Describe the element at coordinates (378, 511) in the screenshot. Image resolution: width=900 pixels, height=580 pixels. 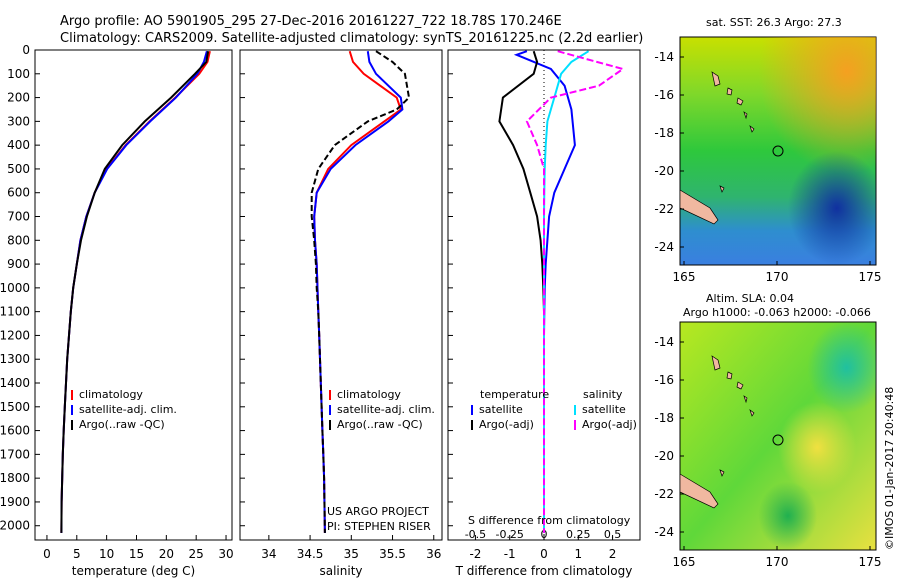
I see `project-label: US ARGO PROJECT` at that location.